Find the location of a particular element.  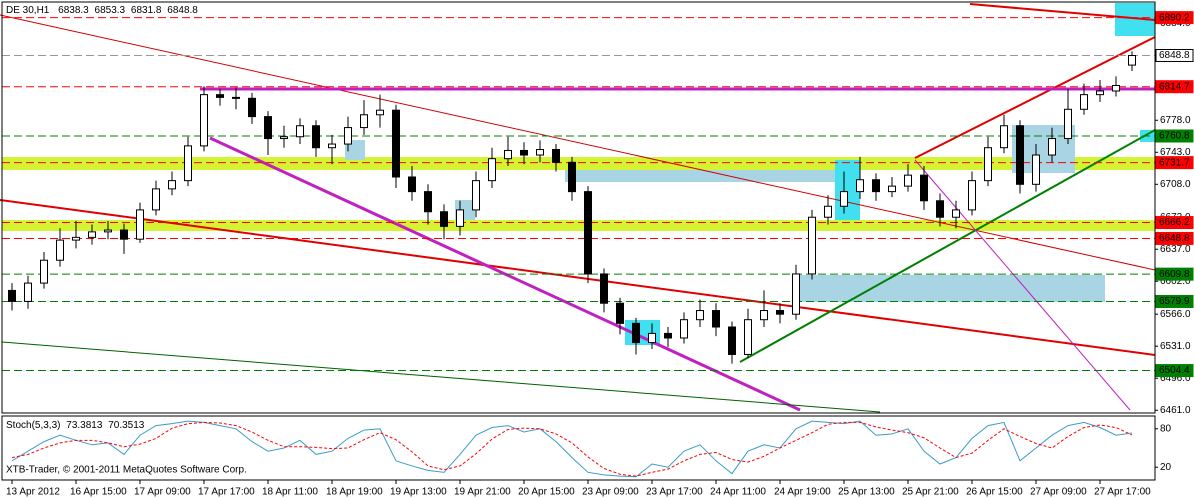

y-tick-label: 6743.0 is located at coordinates (1175, 152).